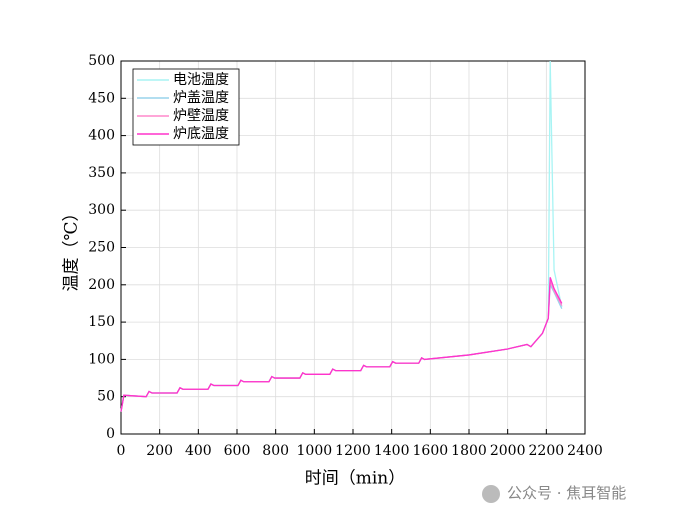 This screenshot has height=524, width=679. What do you see at coordinates (201, 116) in the screenshot?
I see `legend-label: 炉壁温度` at bounding box center [201, 116].